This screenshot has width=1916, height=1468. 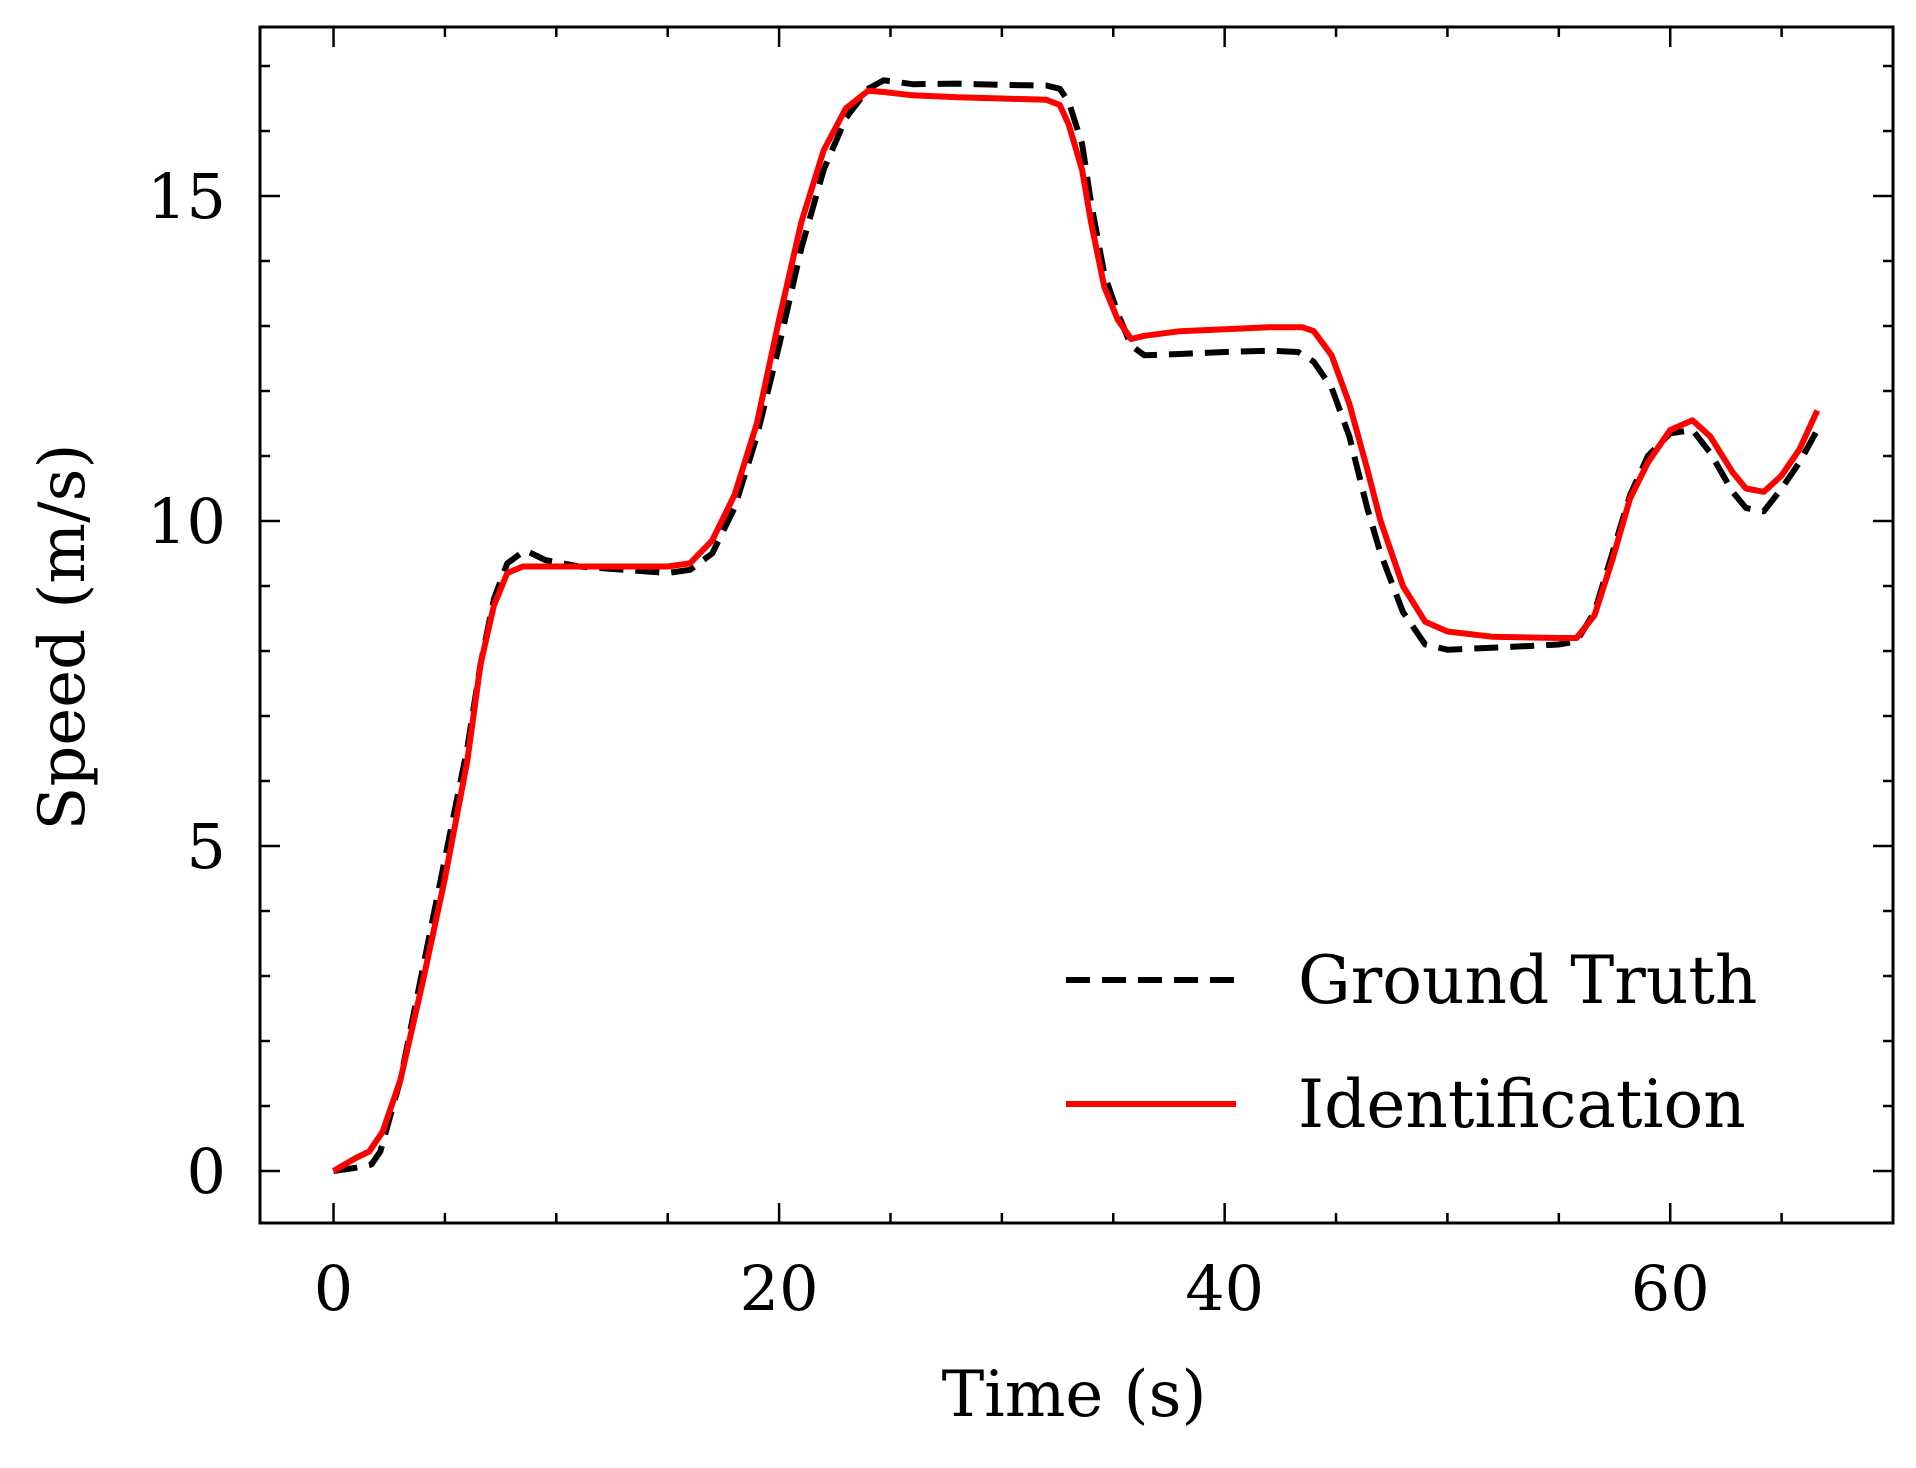 What do you see at coordinates (206, 1171) in the screenshot?
I see `y-tick-label: 0` at bounding box center [206, 1171].